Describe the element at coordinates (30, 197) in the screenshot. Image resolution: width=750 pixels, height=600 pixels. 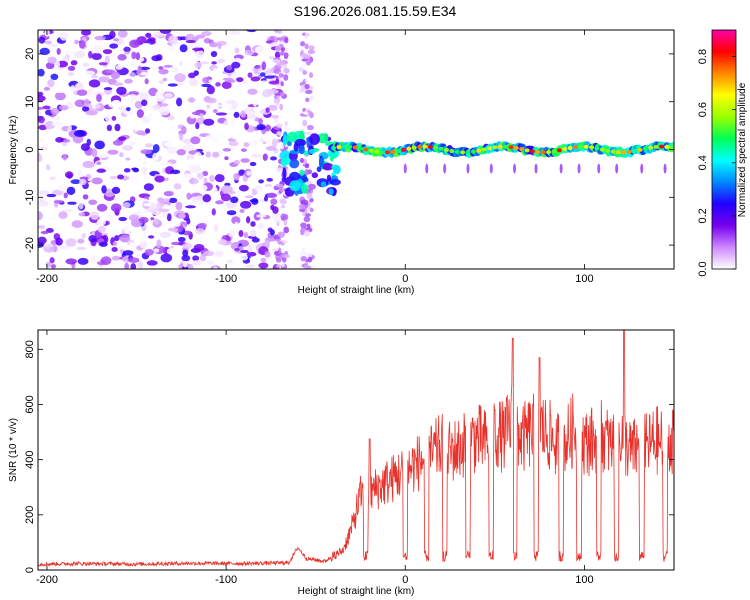
I see `y-tick-label: -10` at that location.